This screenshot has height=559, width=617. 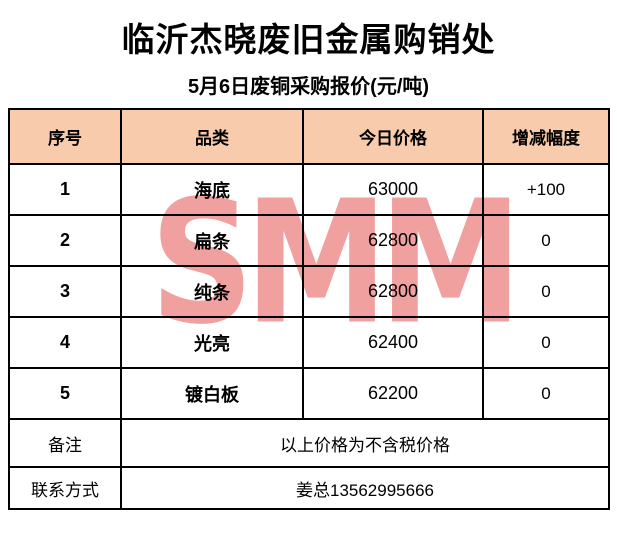 I want to click on header-cell-no: 序号, so click(x=65, y=136).